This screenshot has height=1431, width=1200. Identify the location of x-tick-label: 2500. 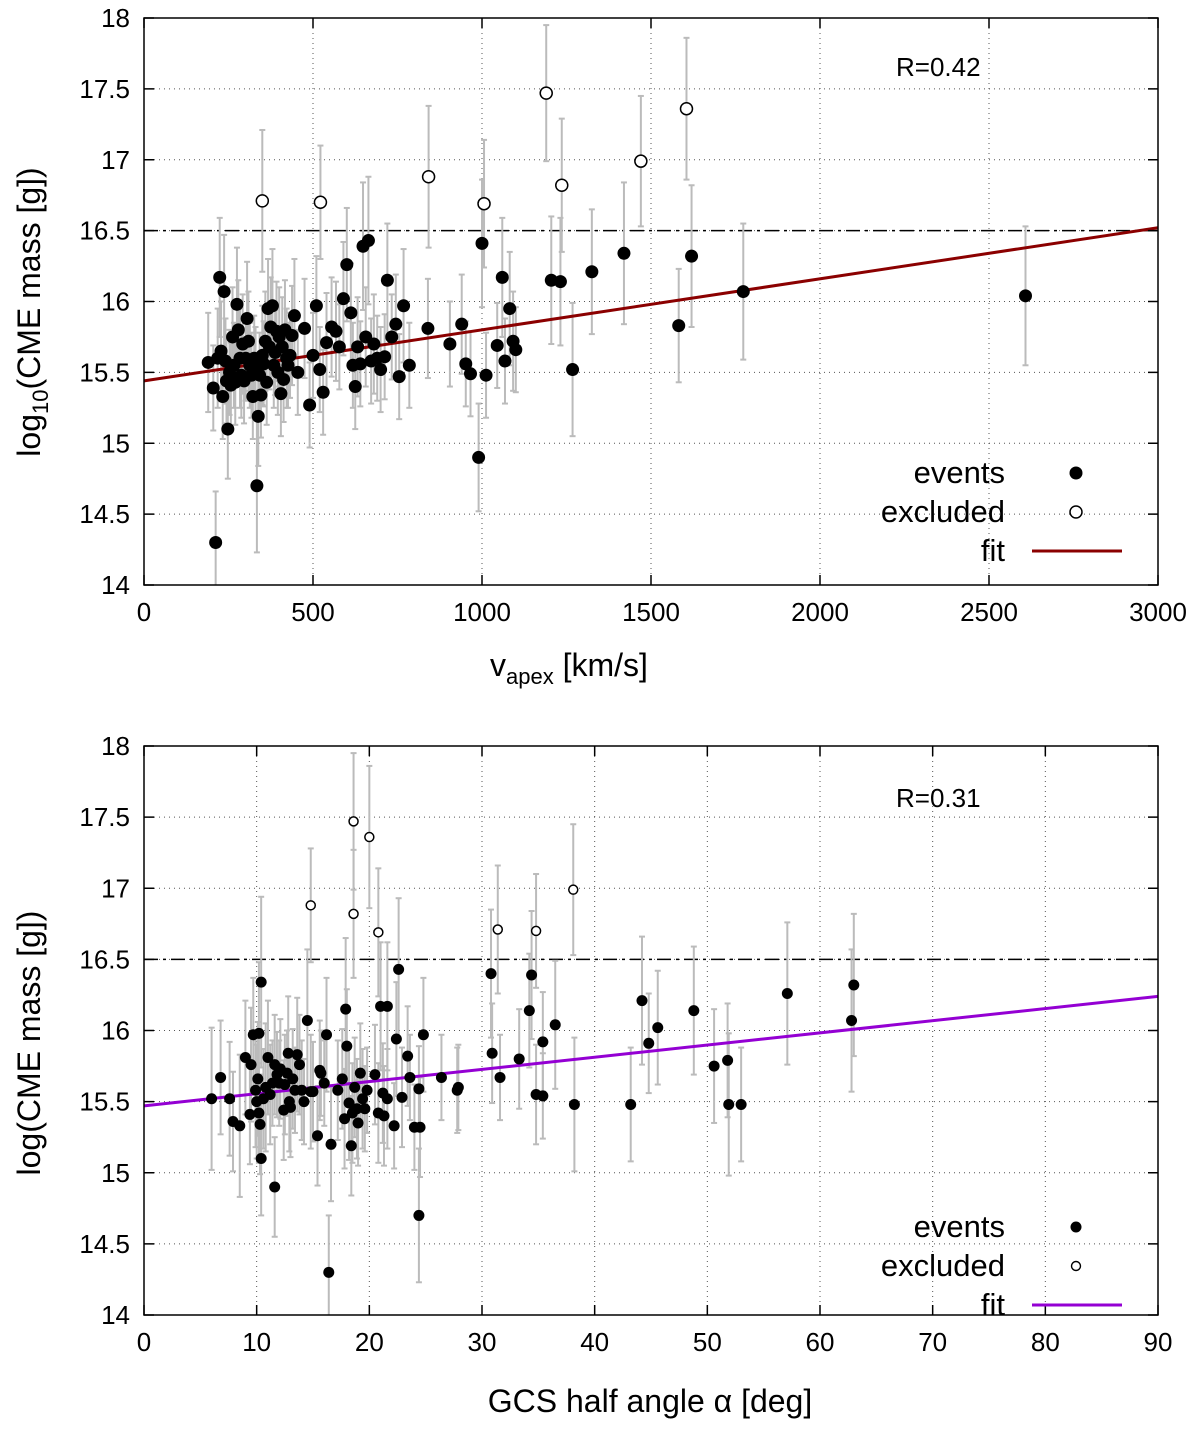
(989, 612).